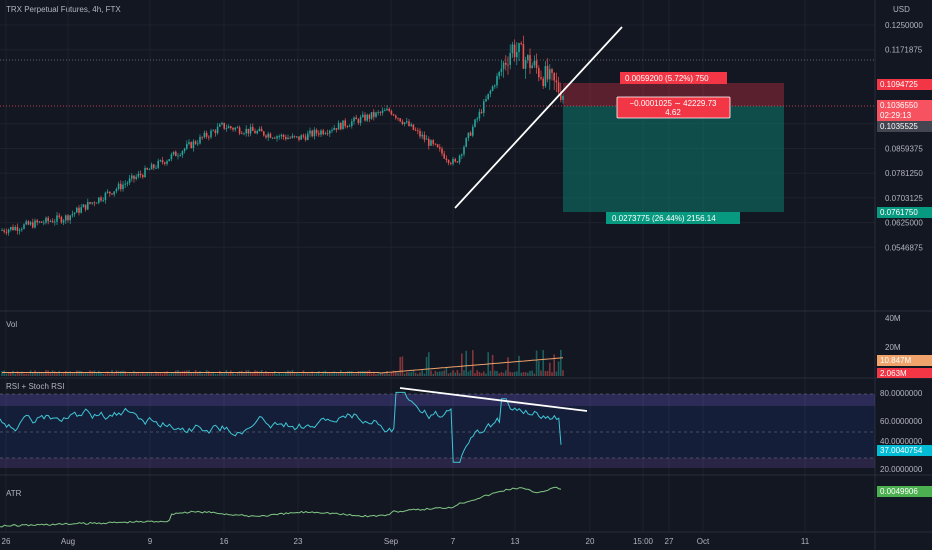 This screenshot has height=550, width=932. Describe the element at coordinates (391, 541) in the screenshot. I see `time-label: Sep` at that location.